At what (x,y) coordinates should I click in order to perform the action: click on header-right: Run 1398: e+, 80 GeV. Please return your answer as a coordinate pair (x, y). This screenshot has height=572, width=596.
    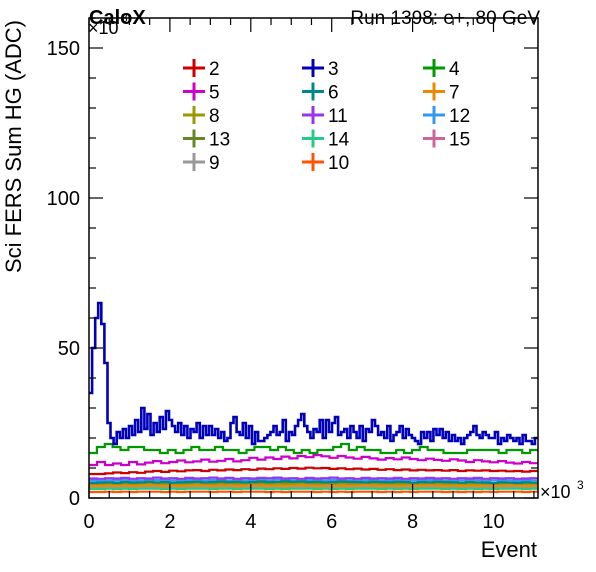
    Looking at the image, I should click on (445, 18).